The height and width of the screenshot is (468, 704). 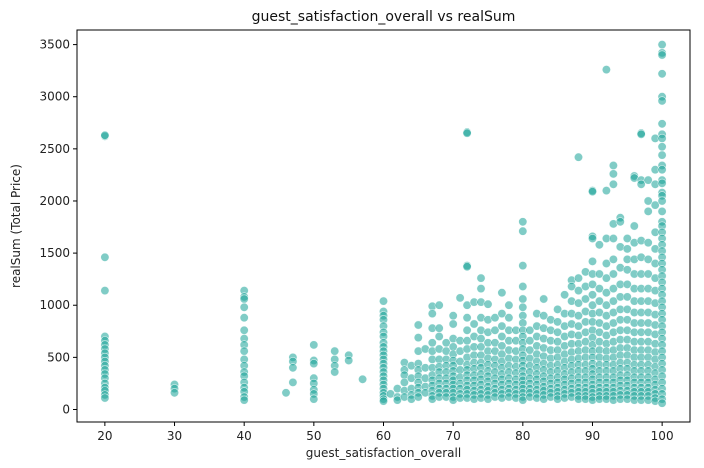 What do you see at coordinates (58, 357) in the screenshot?
I see `y-tick-label: 500` at bounding box center [58, 357].